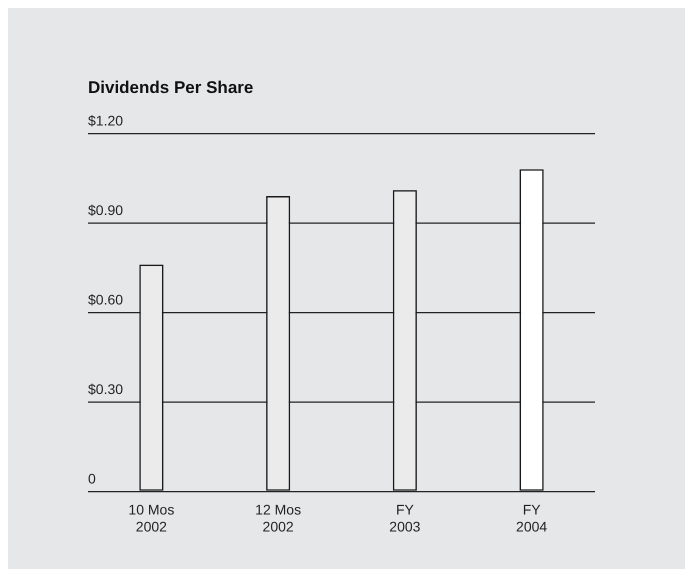 This screenshot has height=577, width=693. What do you see at coordinates (92, 478) in the screenshot?
I see `y-tick-label: 0` at bounding box center [92, 478].